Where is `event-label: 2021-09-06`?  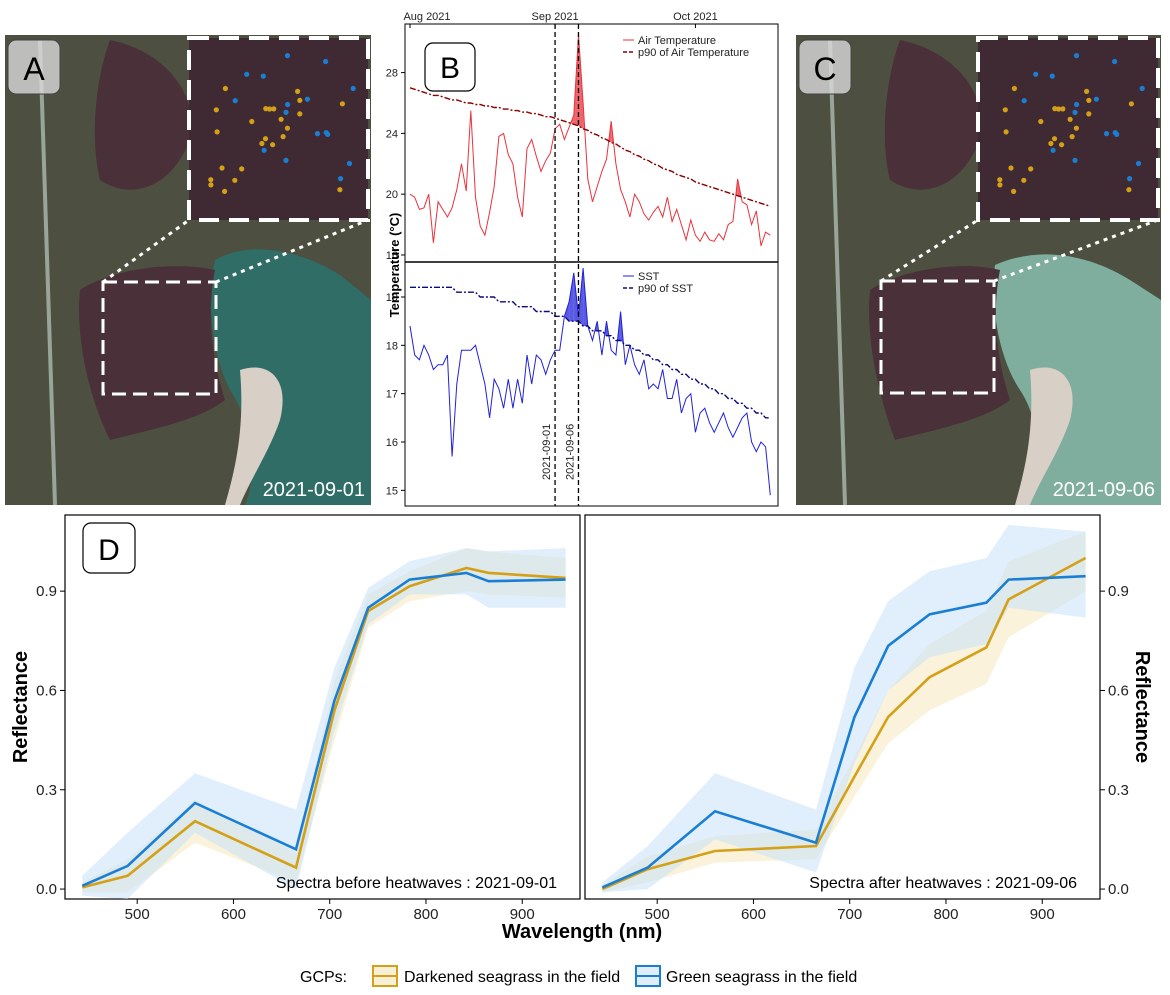 event-label: 2021-09-06 is located at coordinates (570, 452).